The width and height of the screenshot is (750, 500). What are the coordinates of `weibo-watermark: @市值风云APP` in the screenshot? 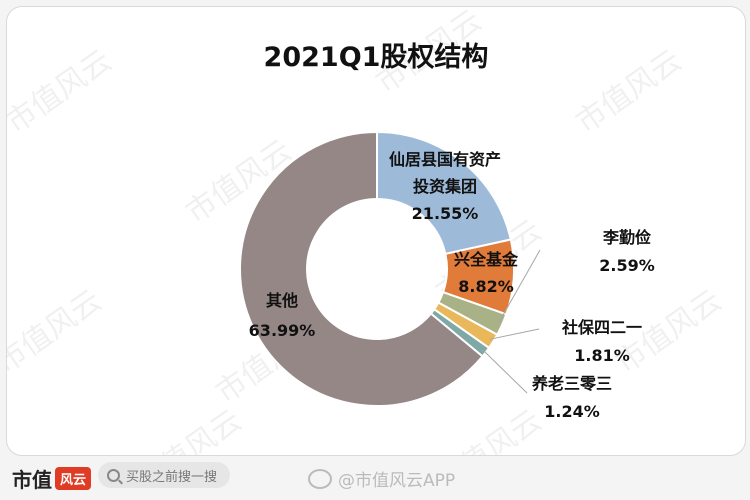 It's located at (381, 478).